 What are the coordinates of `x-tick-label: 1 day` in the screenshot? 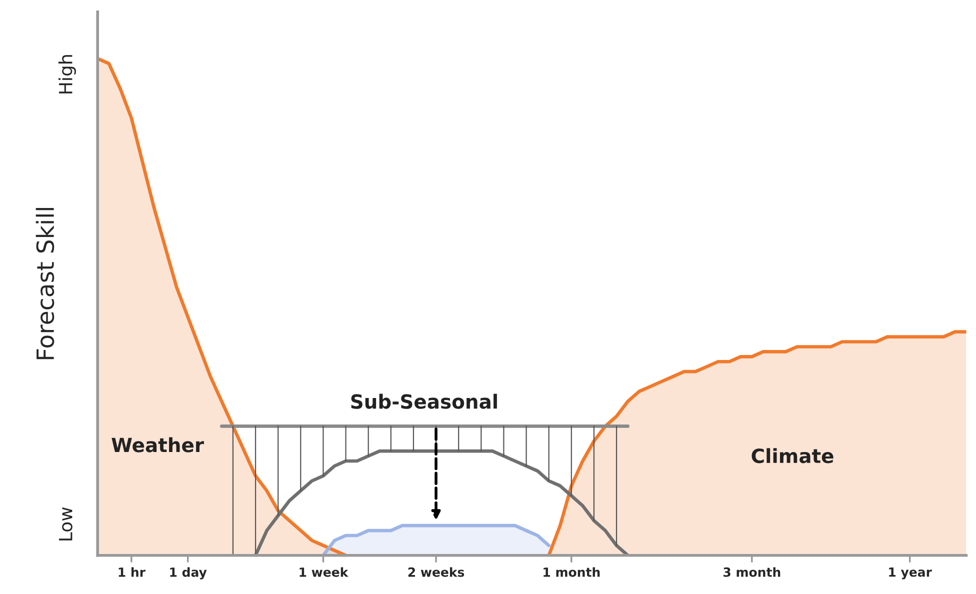 It's located at (188, 573).